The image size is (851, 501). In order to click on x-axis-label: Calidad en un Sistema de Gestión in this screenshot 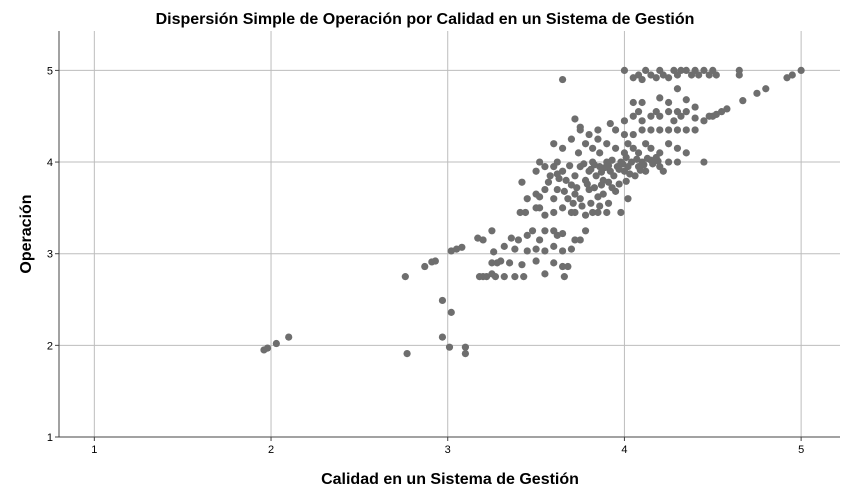, I will do `click(450, 479)`.